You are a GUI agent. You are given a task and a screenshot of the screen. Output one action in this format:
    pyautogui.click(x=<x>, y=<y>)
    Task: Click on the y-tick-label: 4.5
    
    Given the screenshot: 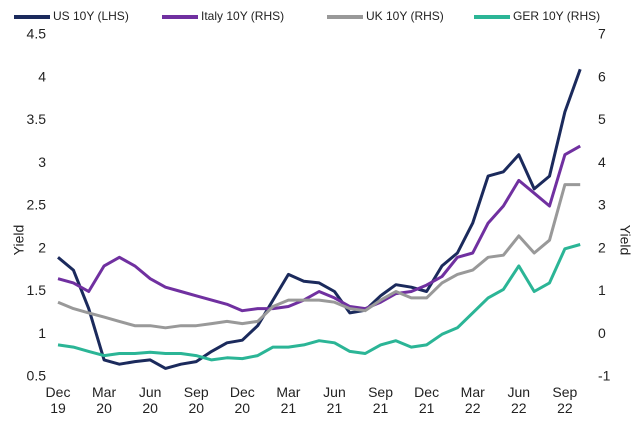 What is the action you would take?
    pyautogui.click(x=37, y=34)
    